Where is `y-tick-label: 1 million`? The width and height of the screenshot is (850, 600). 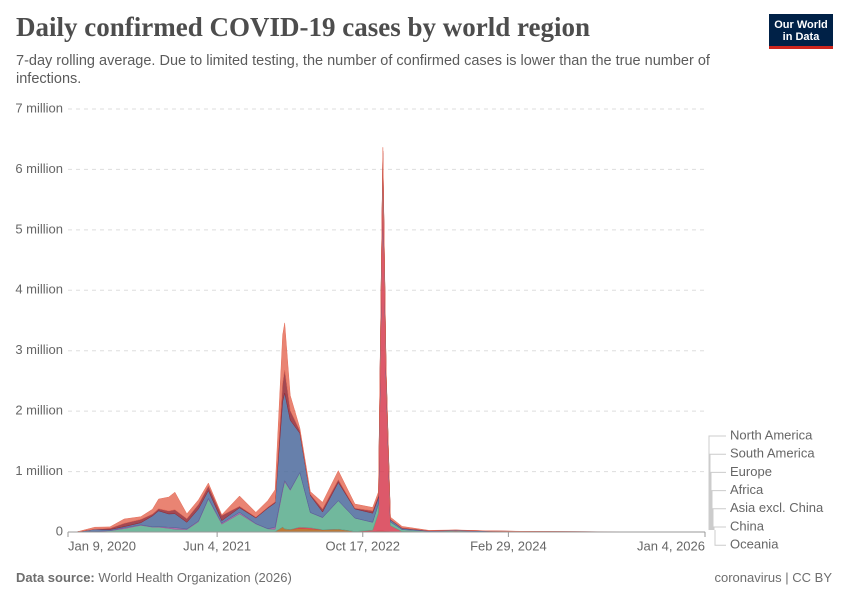
y-tick-label: 1 million is located at coordinates (39, 470).